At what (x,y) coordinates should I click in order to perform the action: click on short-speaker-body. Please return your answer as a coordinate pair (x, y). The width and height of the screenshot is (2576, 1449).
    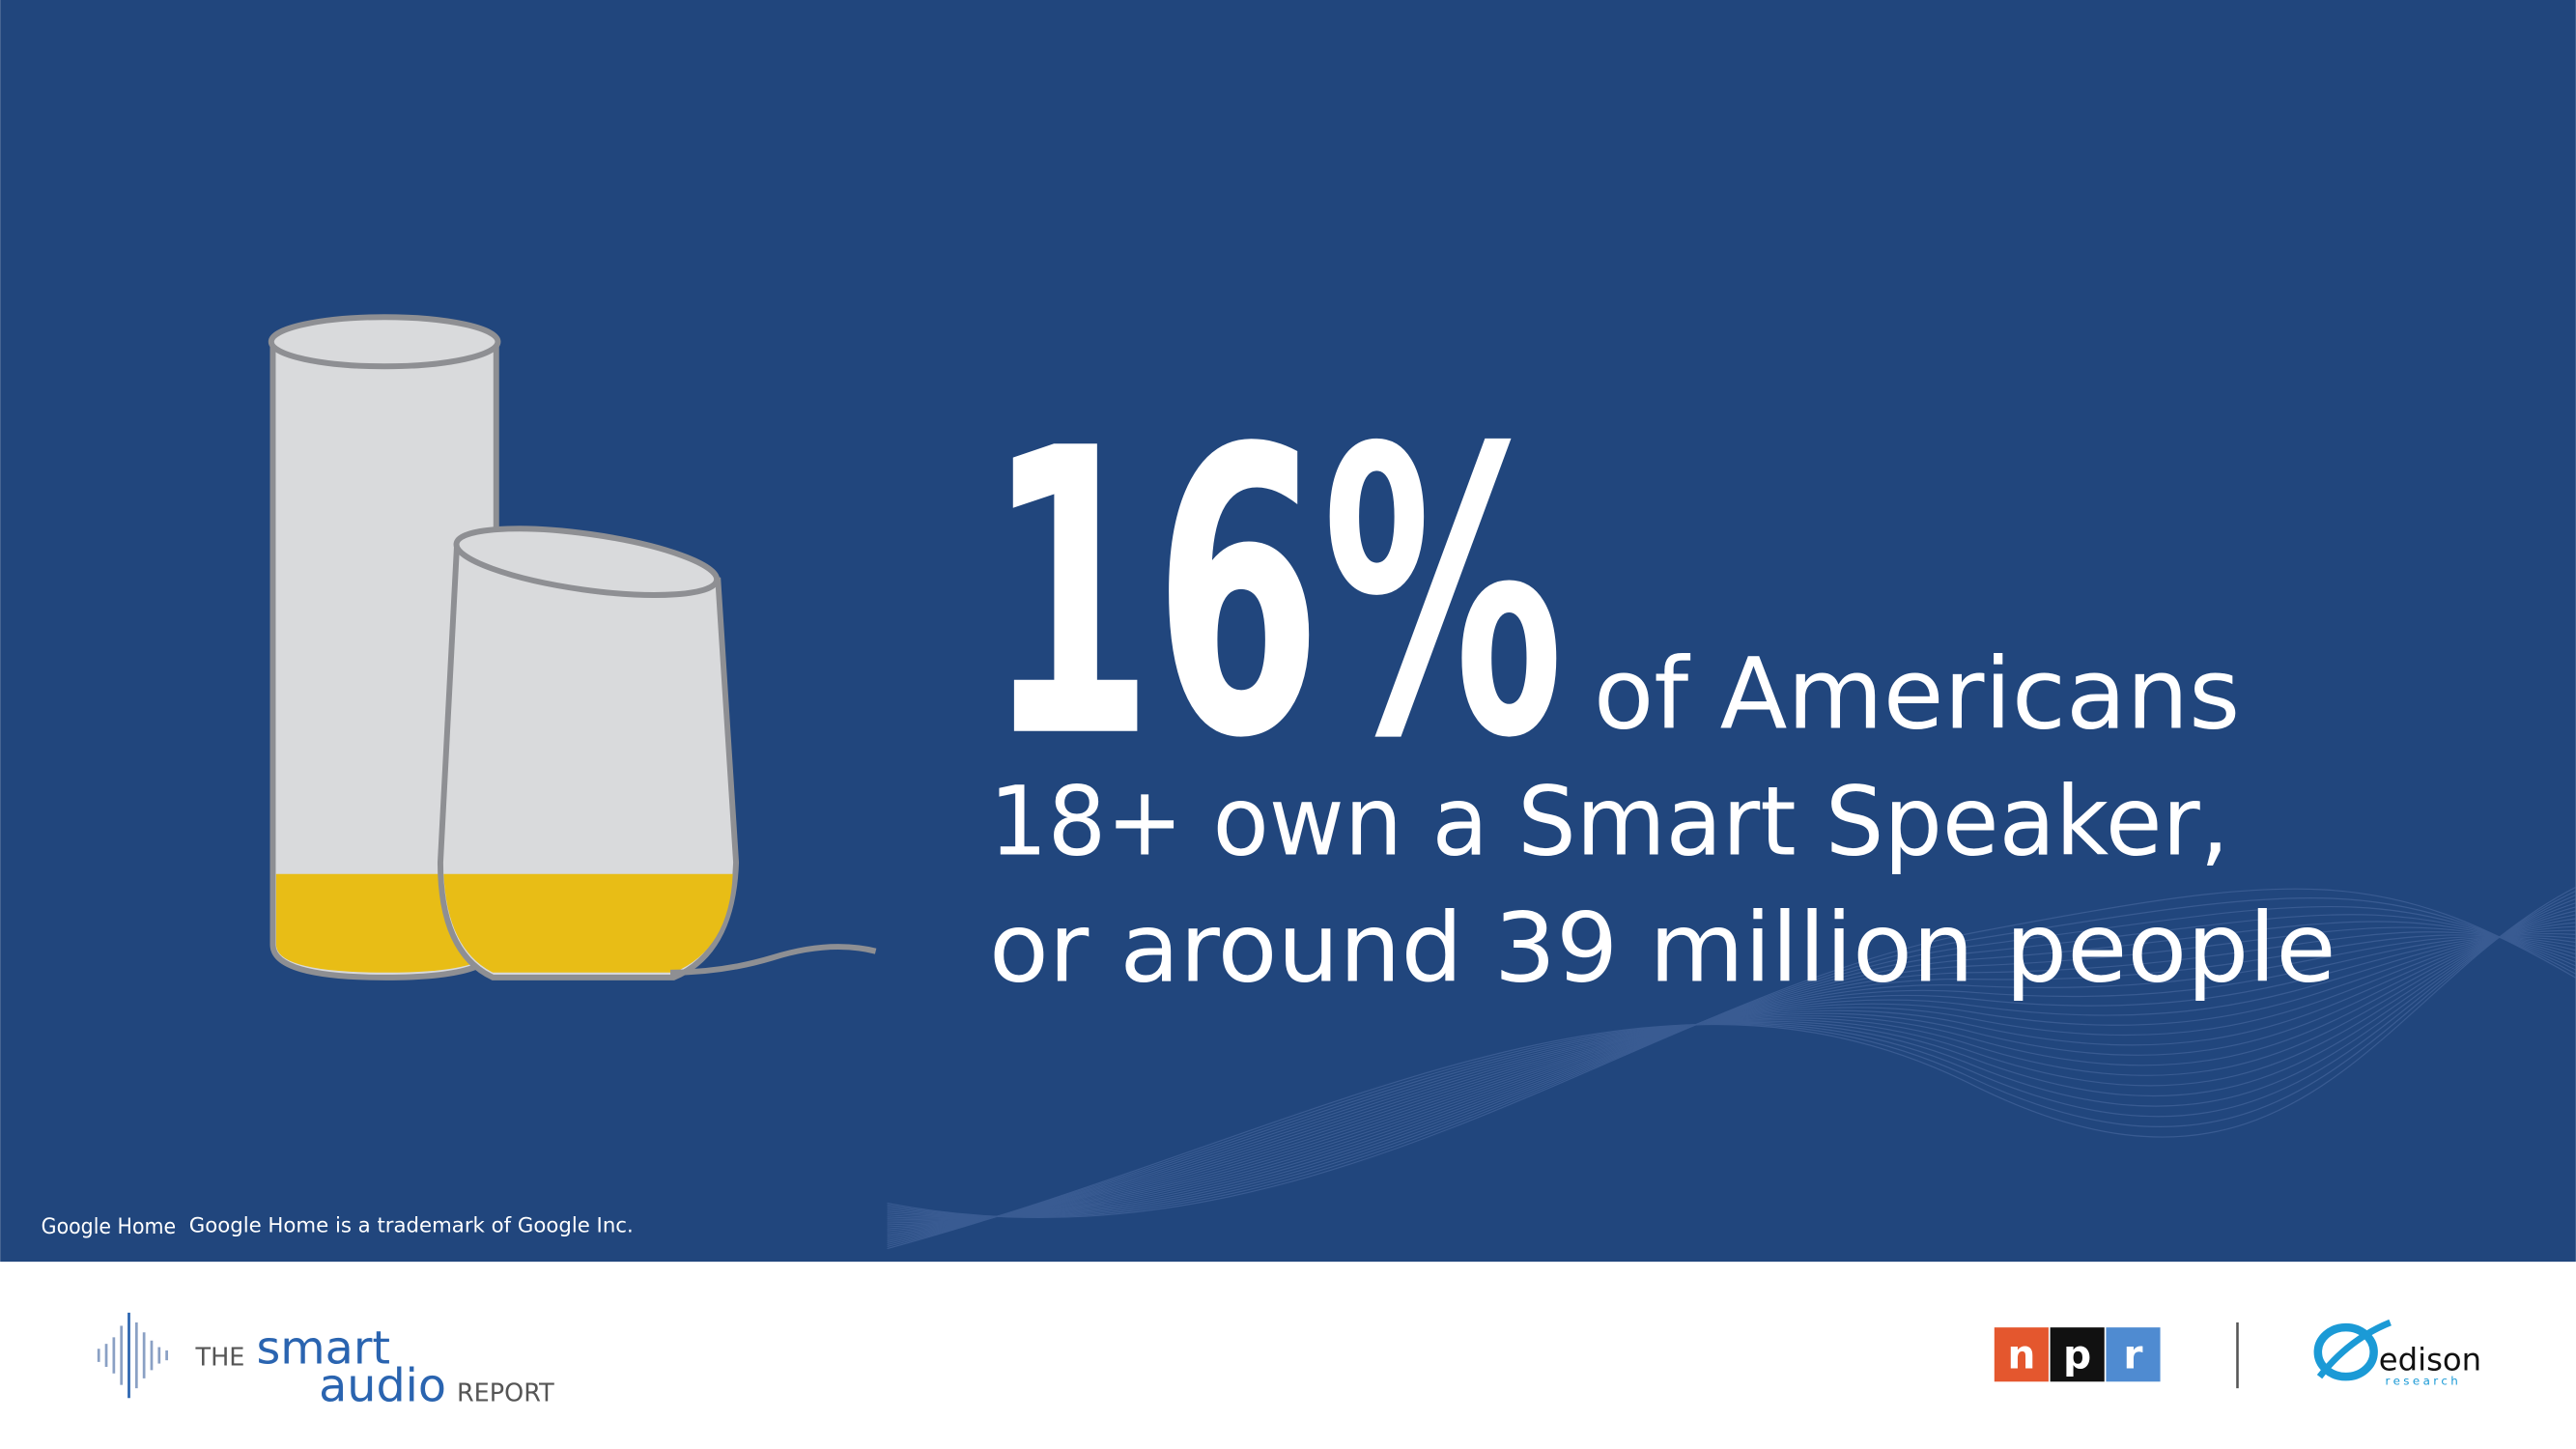
    Looking at the image, I should click on (588, 761).